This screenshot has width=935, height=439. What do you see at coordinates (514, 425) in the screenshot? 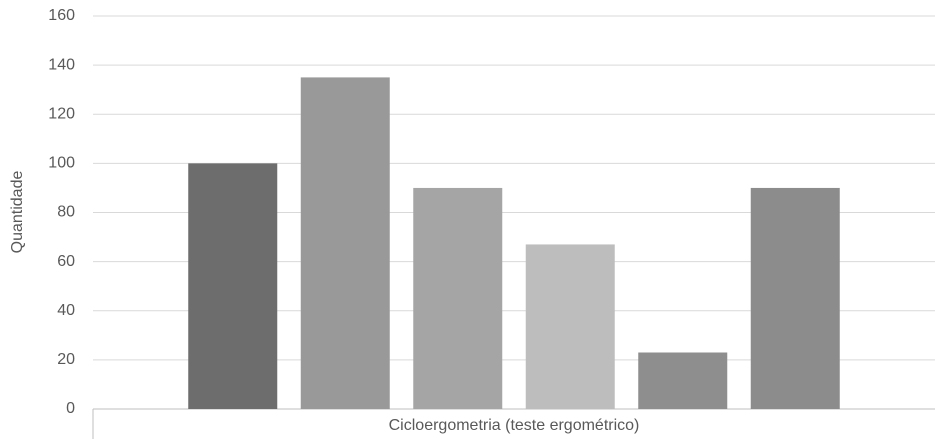
I see `x-tick-label: Cicloergometria (teste ergométrico)` at bounding box center [514, 425].